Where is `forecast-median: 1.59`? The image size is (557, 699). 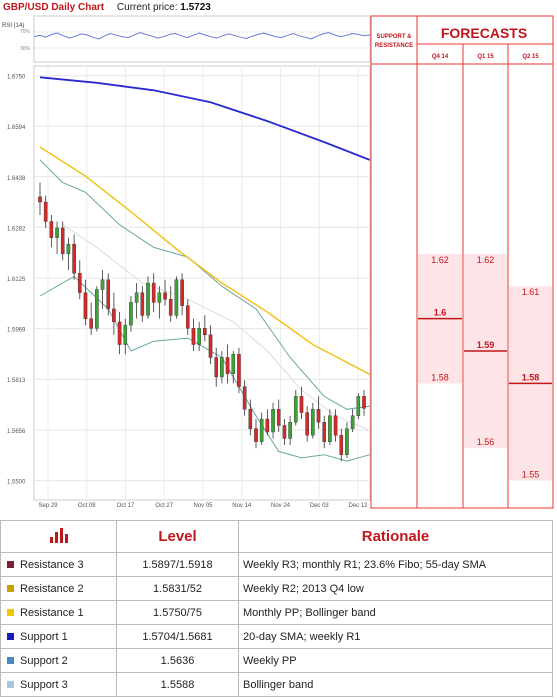 forecast-median: 1.59 is located at coordinates (486, 345).